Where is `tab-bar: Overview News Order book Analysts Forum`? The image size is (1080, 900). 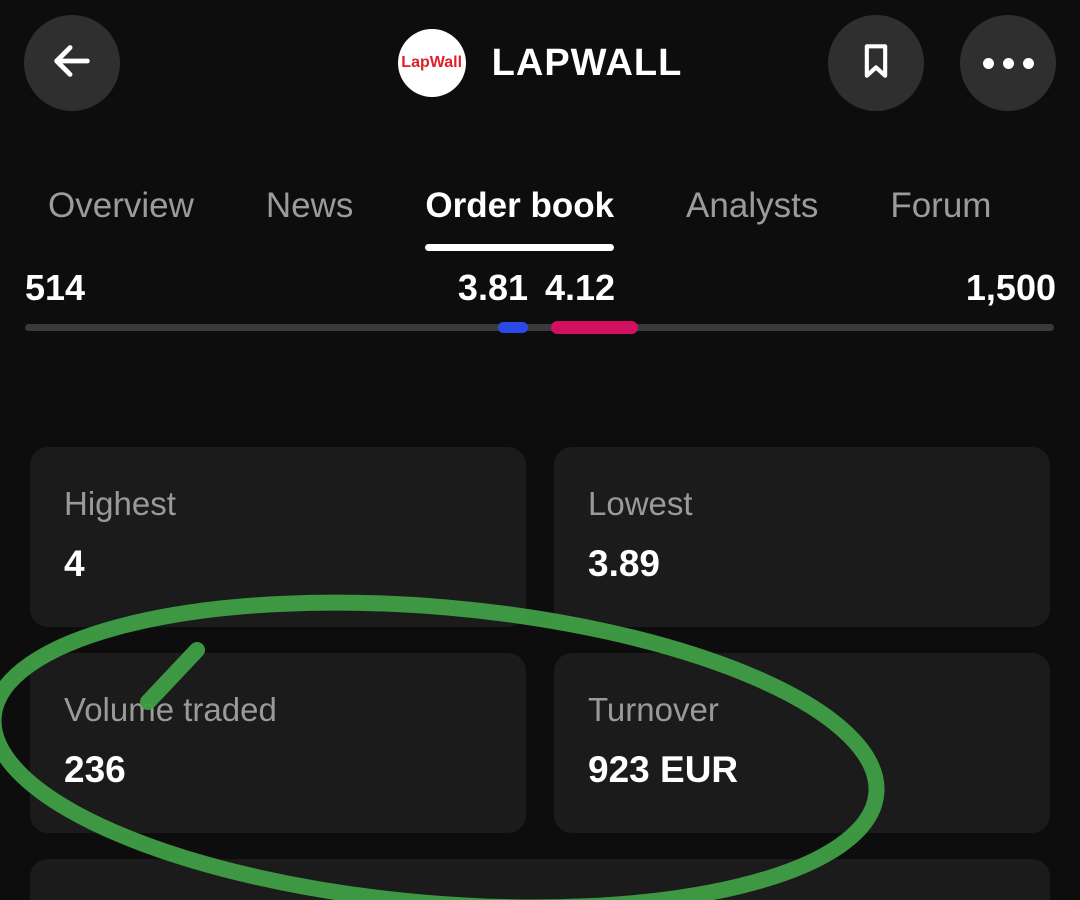
tab-bar: Overview News Order book Analysts Forum is located at coordinates (540, 218).